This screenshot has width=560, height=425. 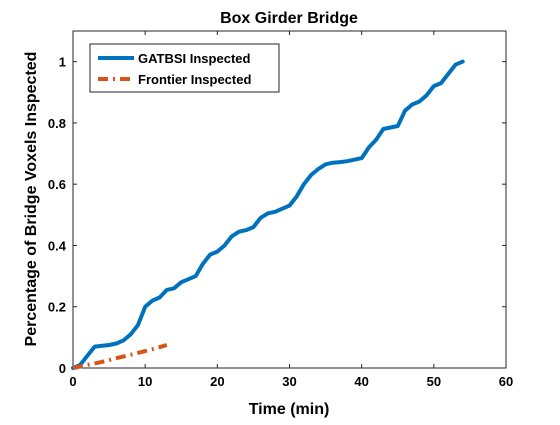 I want to click on x-tick-label: 50, so click(x=434, y=381).